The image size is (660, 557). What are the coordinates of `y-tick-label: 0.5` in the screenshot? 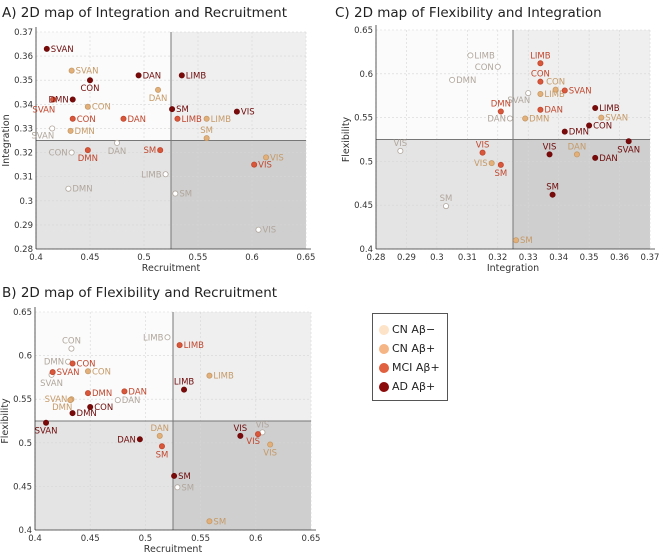 It's located at (366, 162).